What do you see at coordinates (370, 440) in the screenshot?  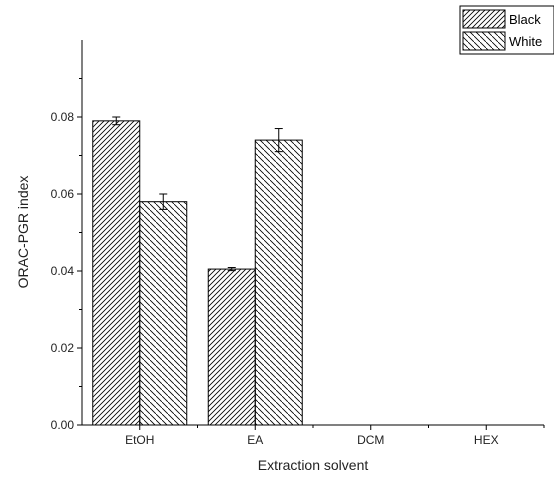 I see `x-tick-label: DCM` at bounding box center [370, 440].